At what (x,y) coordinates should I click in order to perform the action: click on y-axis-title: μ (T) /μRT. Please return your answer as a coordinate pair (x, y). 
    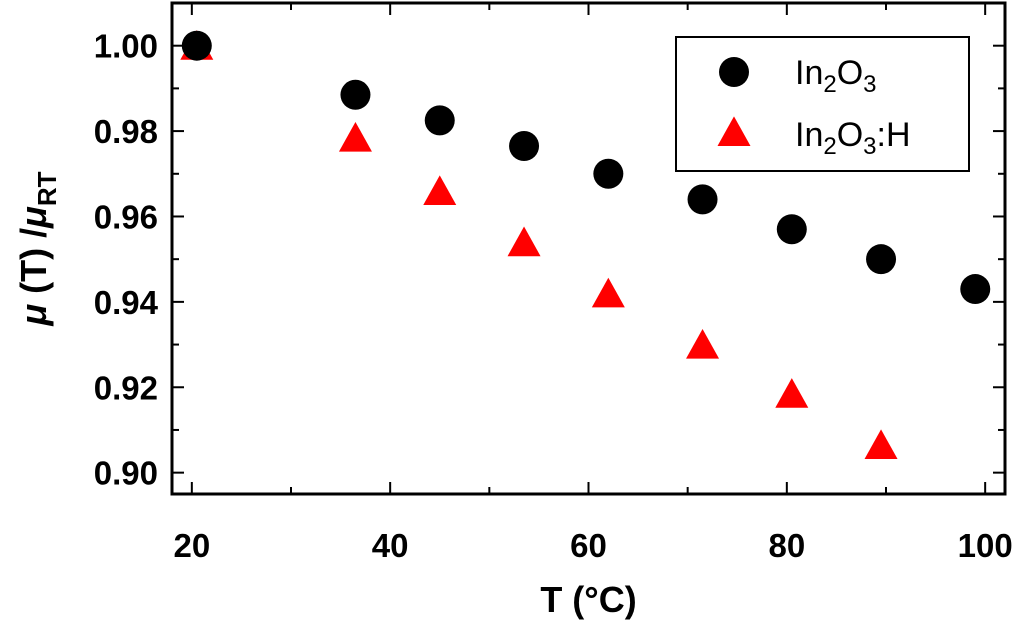
    Looking at the image, I should click on (37, 248).